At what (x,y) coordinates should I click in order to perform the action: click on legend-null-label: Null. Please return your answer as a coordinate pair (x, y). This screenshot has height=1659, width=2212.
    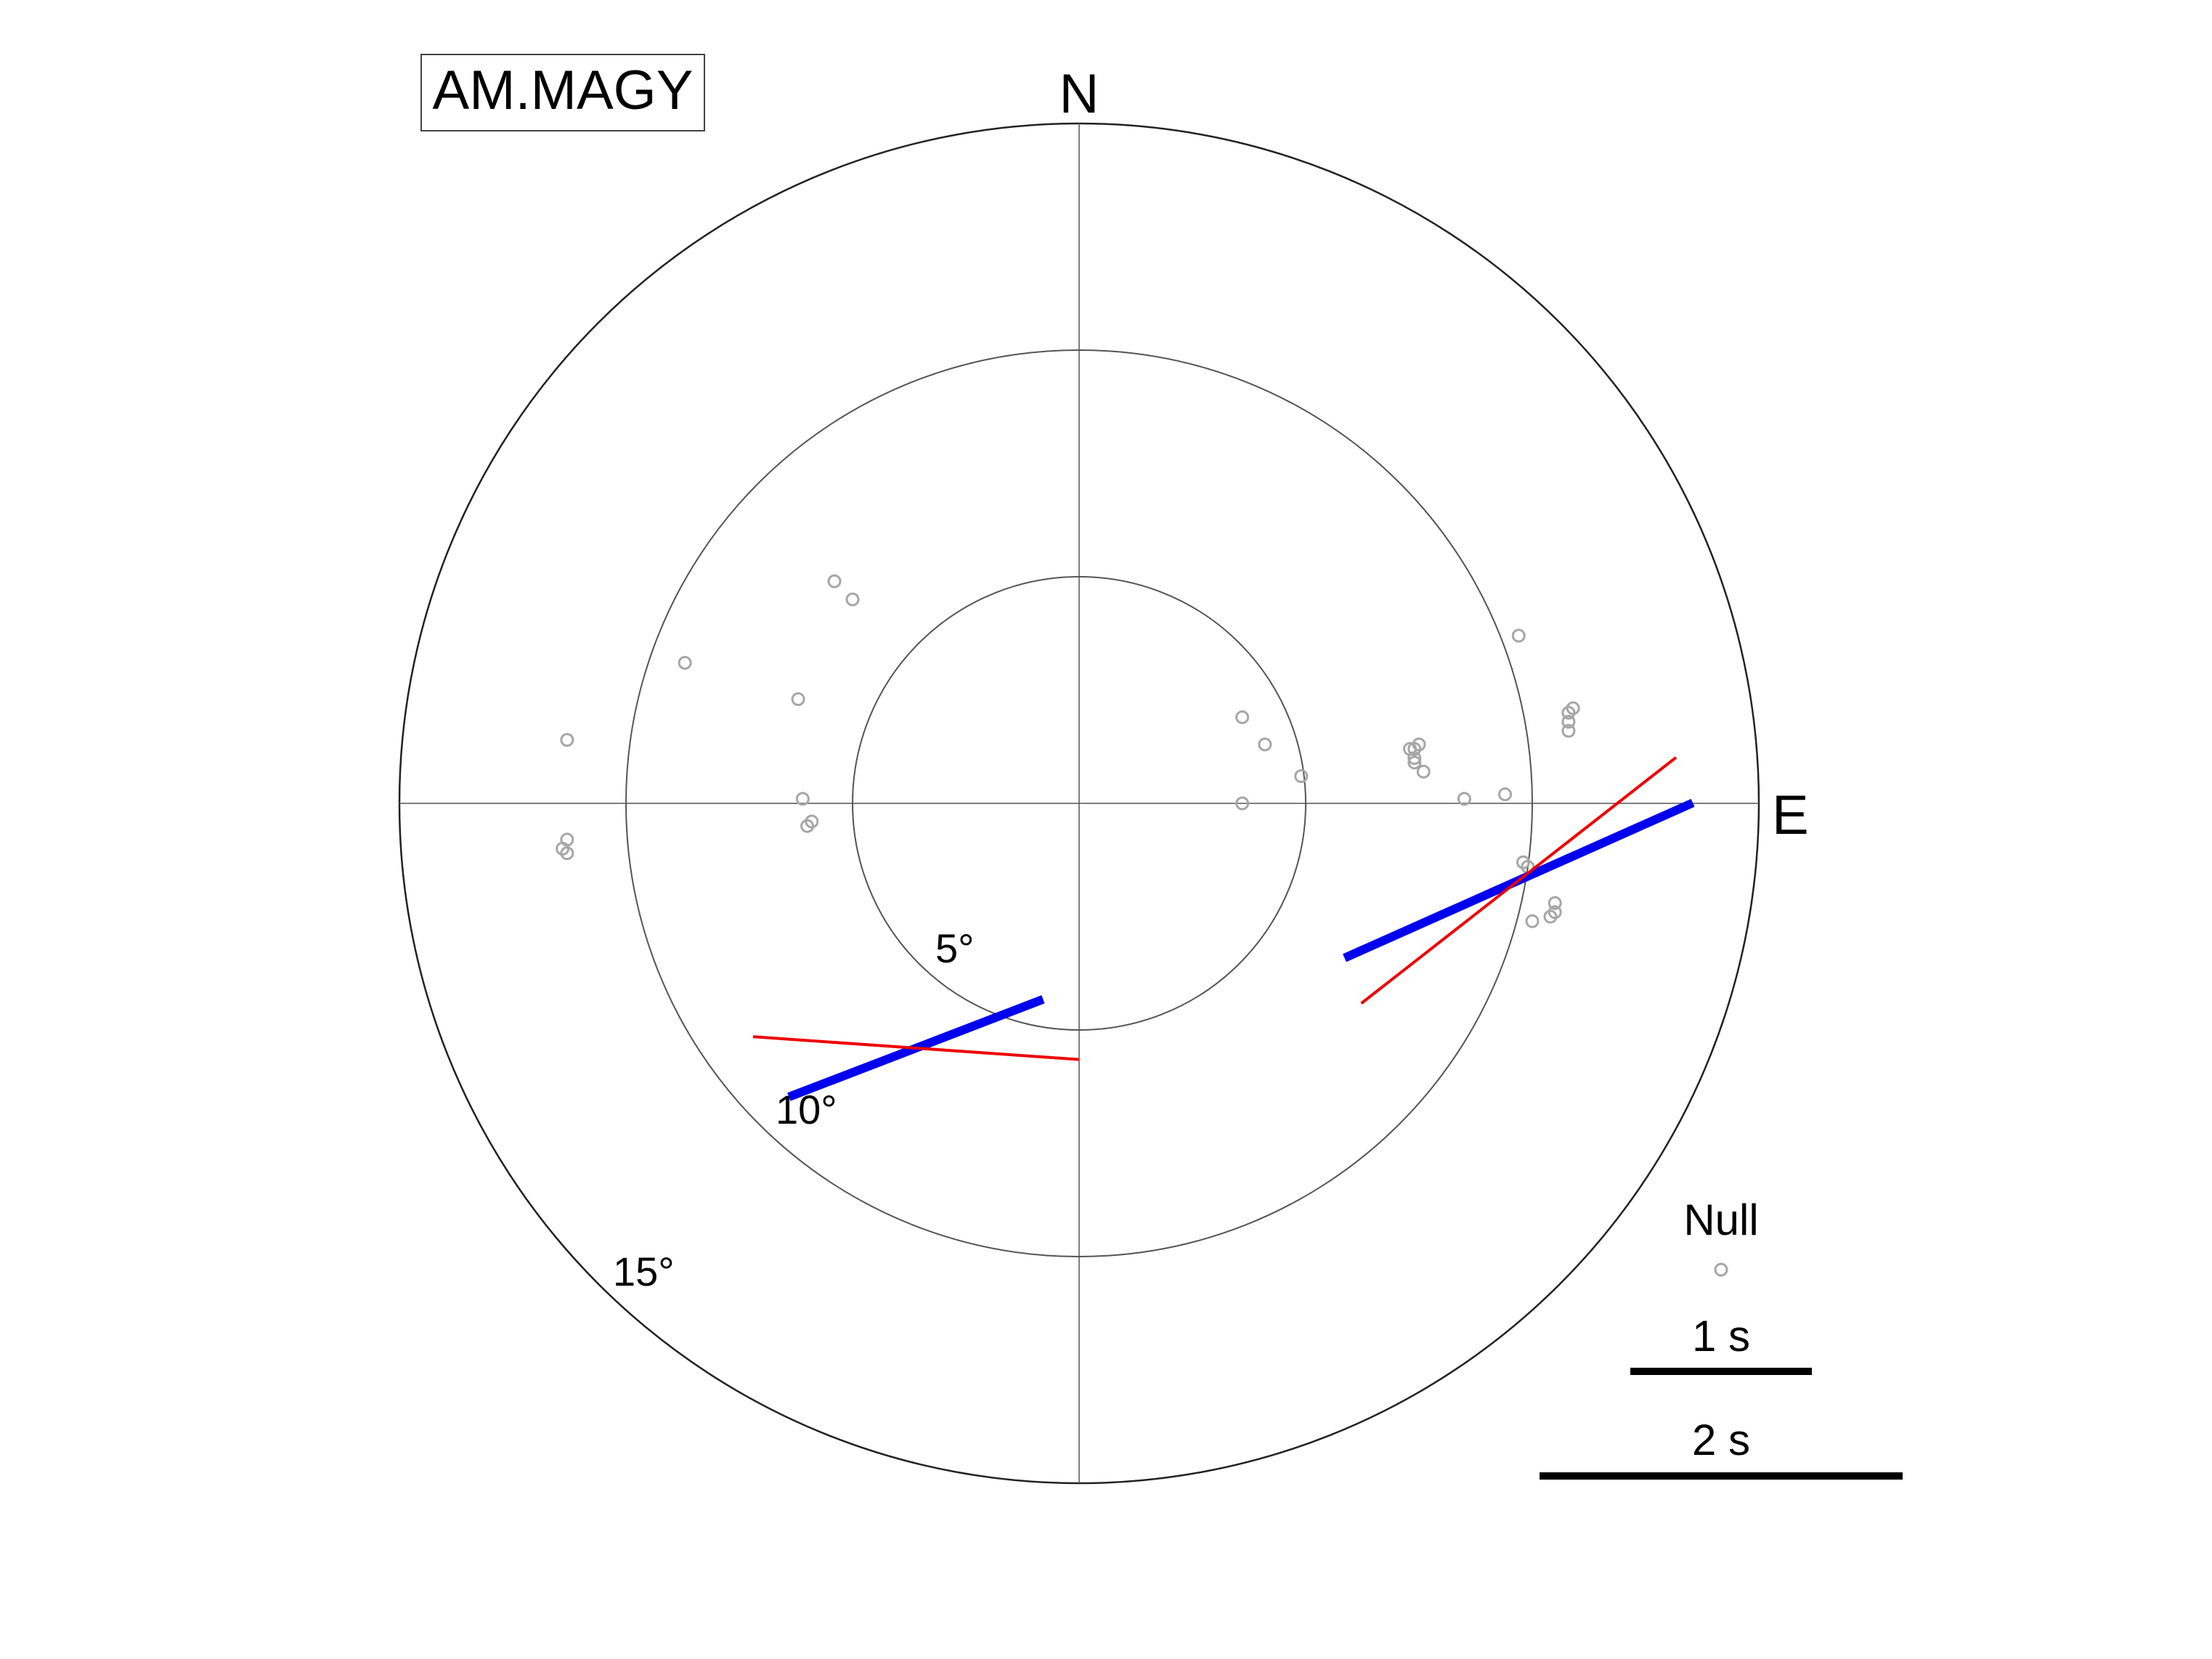
    Looking at the image, I should click on (1721, 1220).